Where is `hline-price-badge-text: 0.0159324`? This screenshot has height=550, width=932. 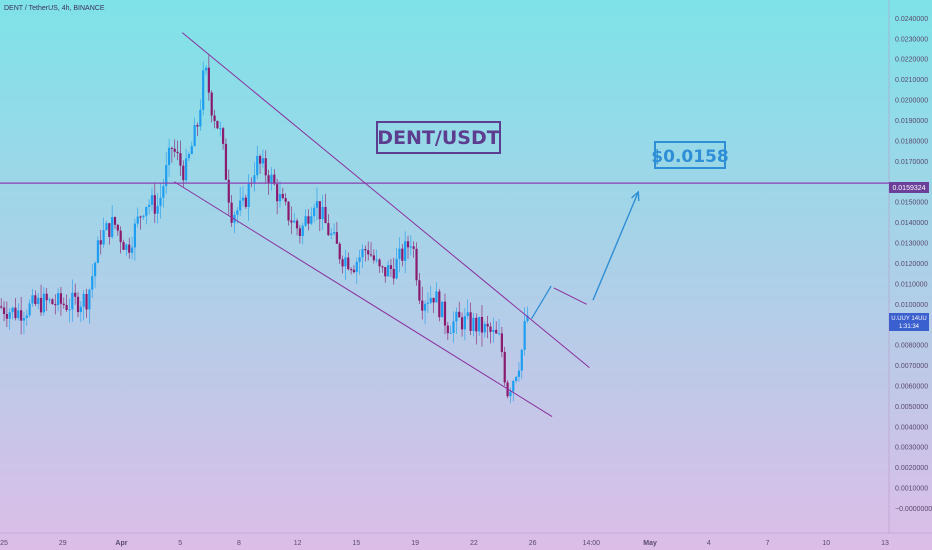
hline-price-badge-text: 0.0159324 is located at coordinates (908, 188).